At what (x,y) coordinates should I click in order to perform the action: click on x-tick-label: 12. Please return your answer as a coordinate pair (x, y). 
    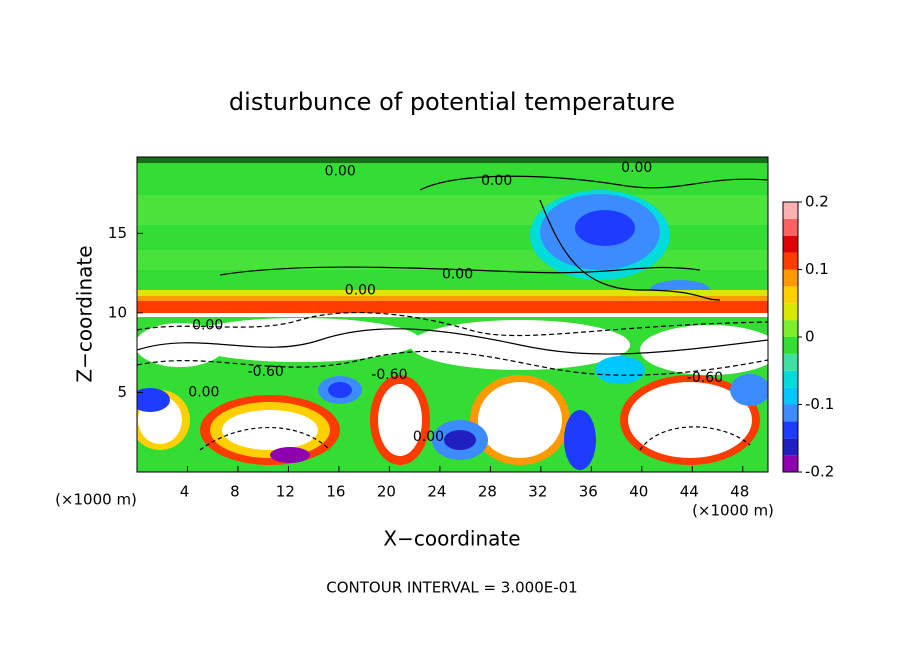
    Looking at the image, I should click on (285, 492).